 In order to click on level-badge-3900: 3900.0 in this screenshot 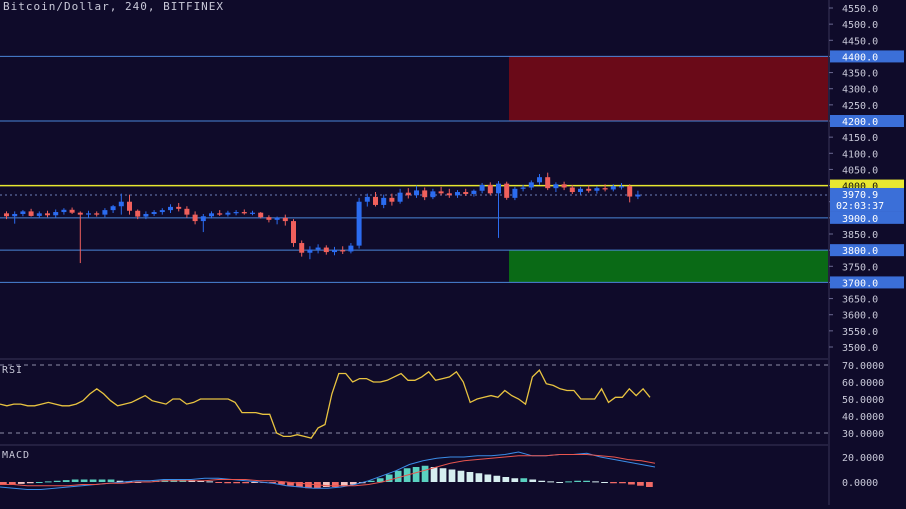, I will do `click(860, 219)`.